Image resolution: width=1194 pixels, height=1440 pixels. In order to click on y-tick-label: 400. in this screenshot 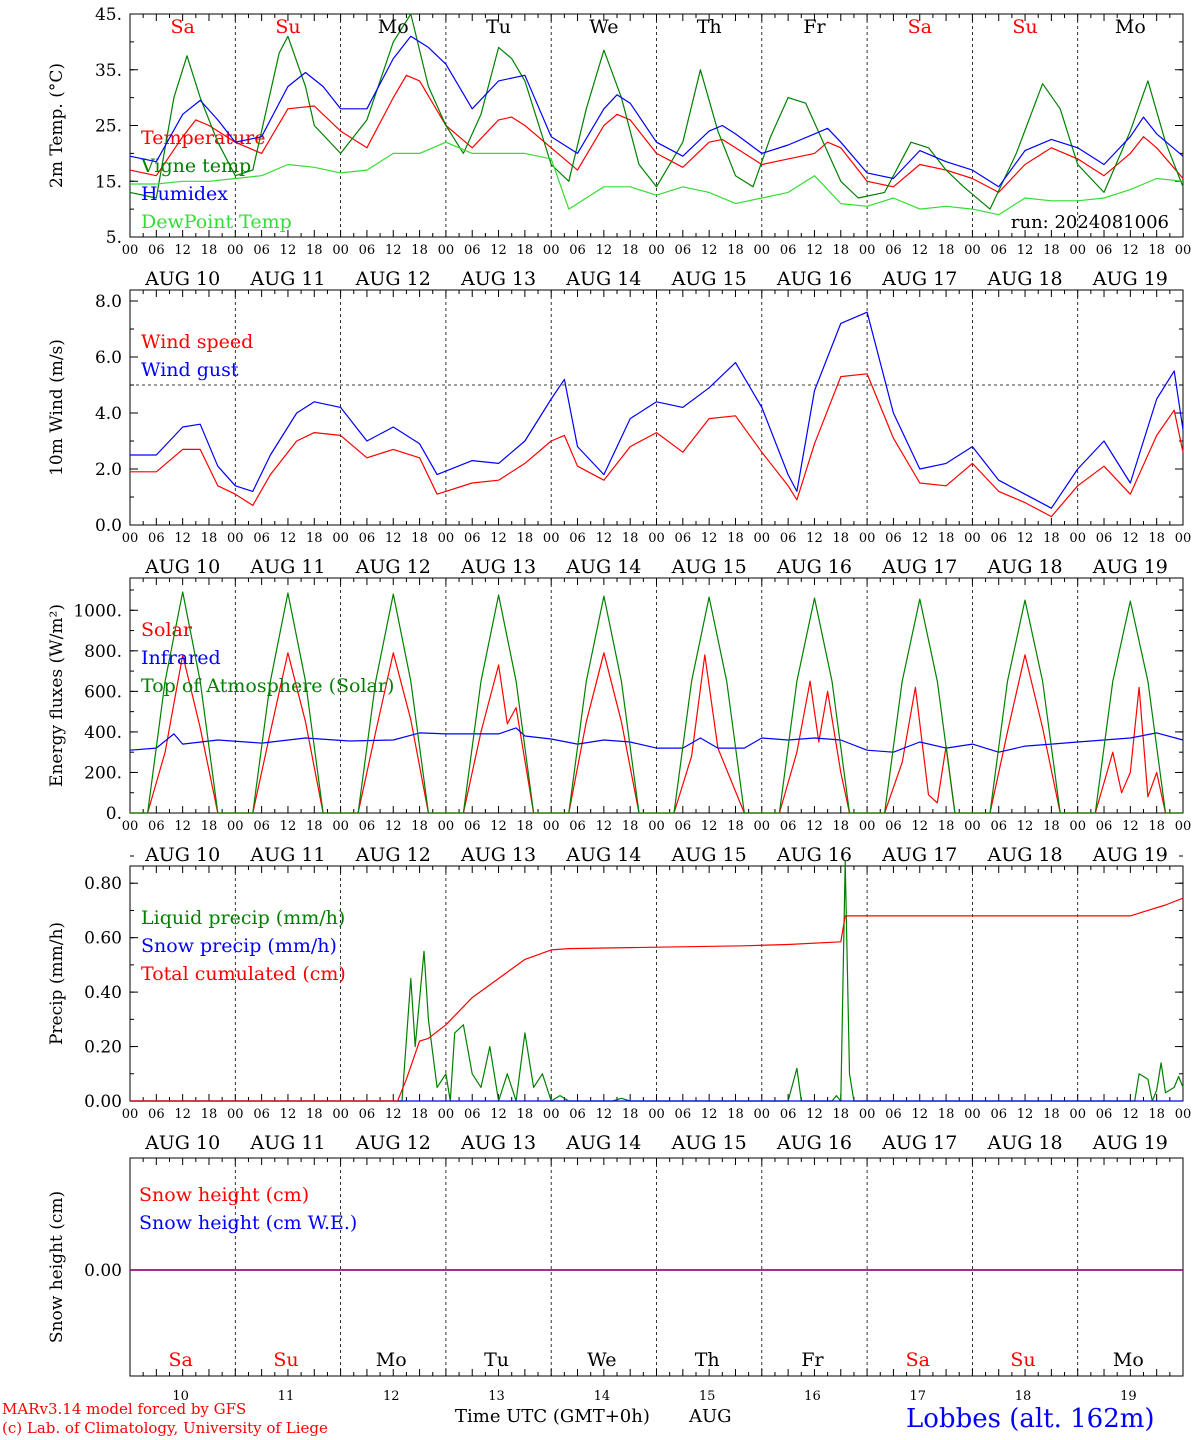, I will do `click(103, 733)`.